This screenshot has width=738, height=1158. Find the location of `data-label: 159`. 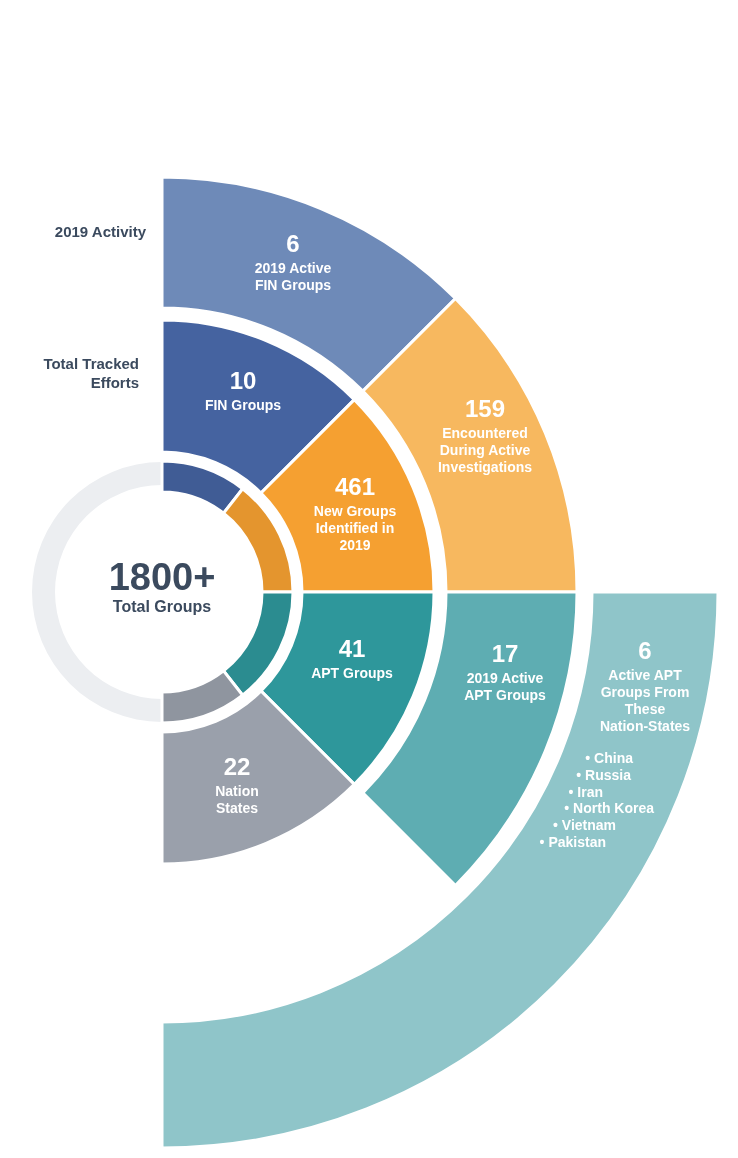

data-label: 159 is located at coordinates (485, 408).